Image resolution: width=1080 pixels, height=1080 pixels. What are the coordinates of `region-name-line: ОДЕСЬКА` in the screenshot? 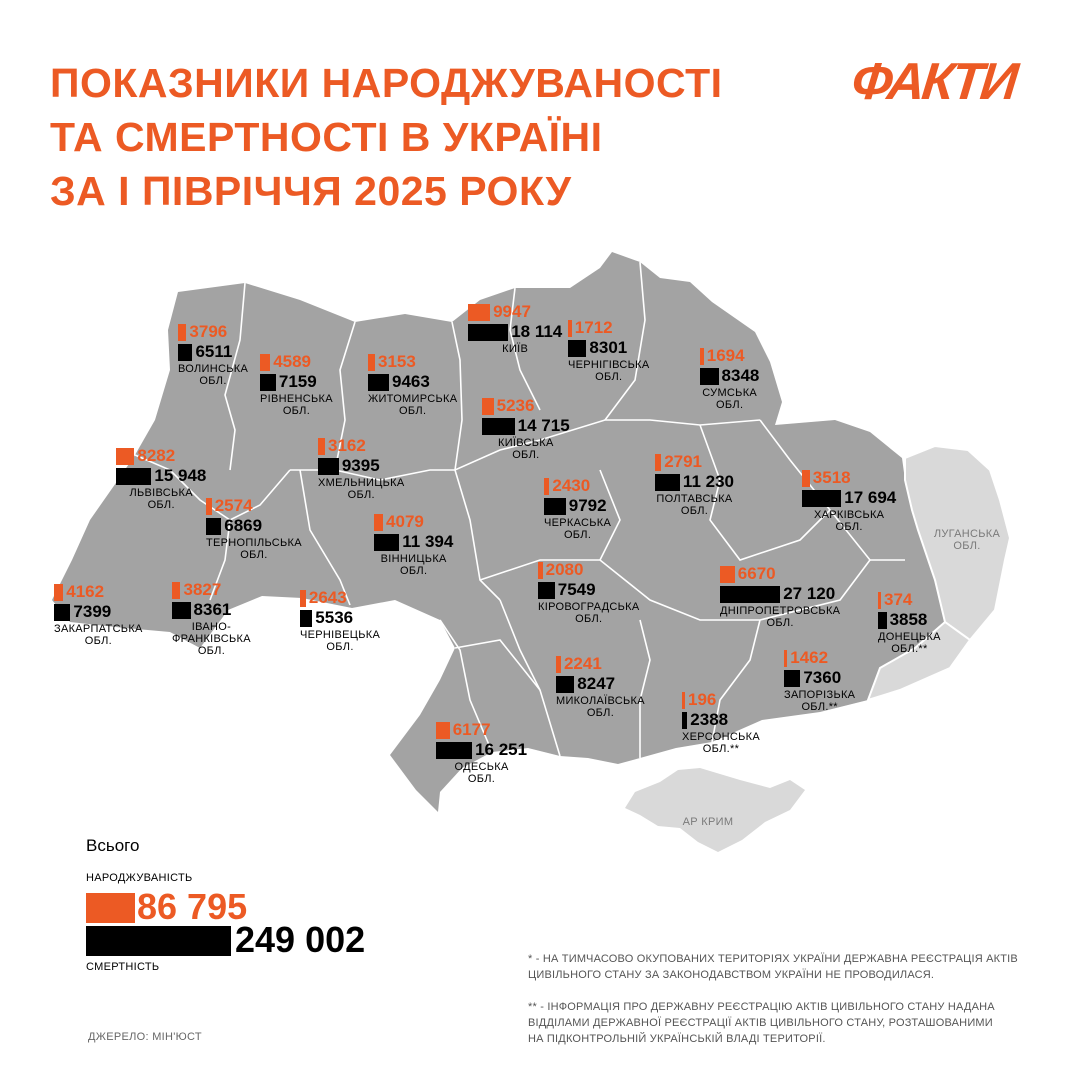 It's located at (481, 767).